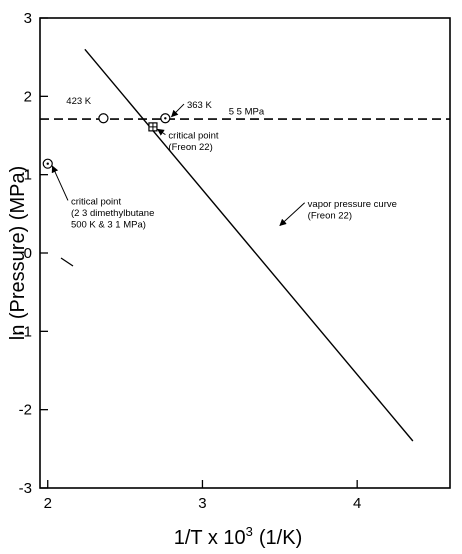 This screenshot has height=554, width=462. I want to click on y-tick-label: 2, so click(28, 96).